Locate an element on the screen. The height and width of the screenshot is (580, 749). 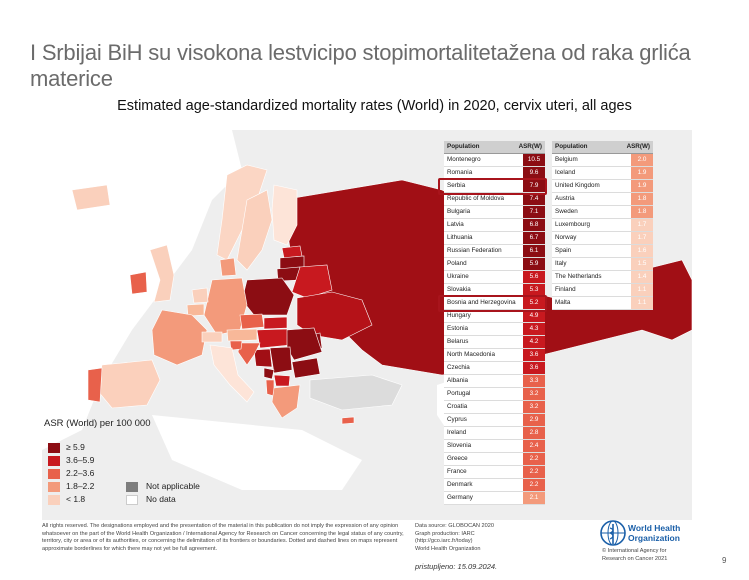
asr-value: 3.2 is located at coordinates (534, 394).